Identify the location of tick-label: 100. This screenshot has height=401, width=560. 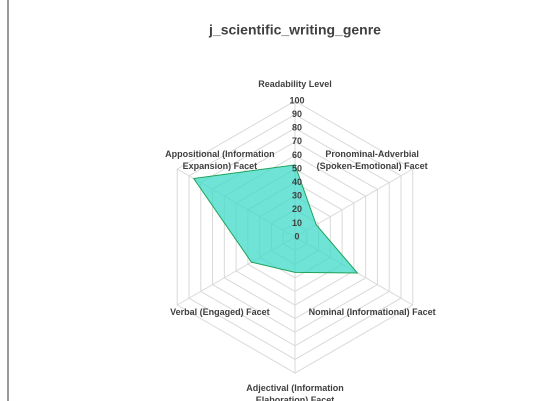
(296, 100).